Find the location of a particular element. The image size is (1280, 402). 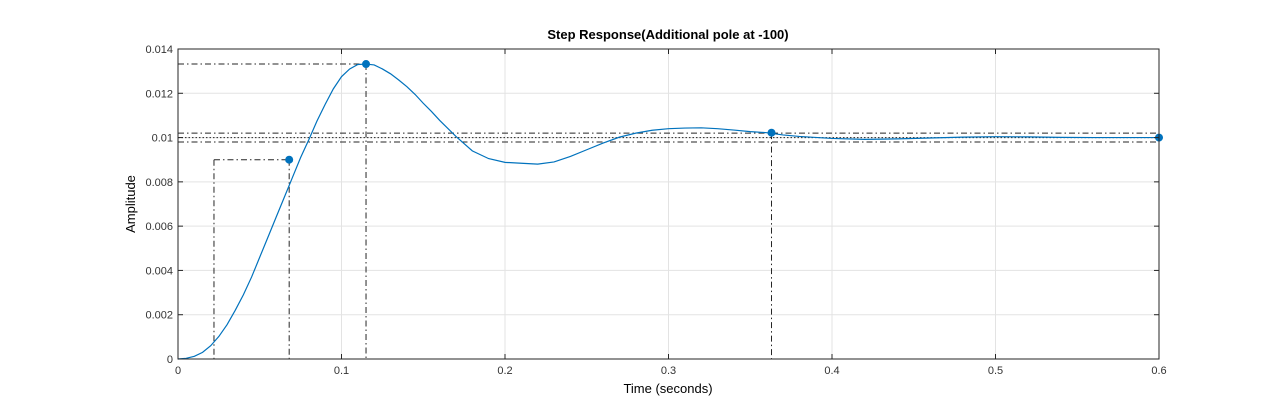

x-tick-label: 0.3 is located at coordinates (668, 371).